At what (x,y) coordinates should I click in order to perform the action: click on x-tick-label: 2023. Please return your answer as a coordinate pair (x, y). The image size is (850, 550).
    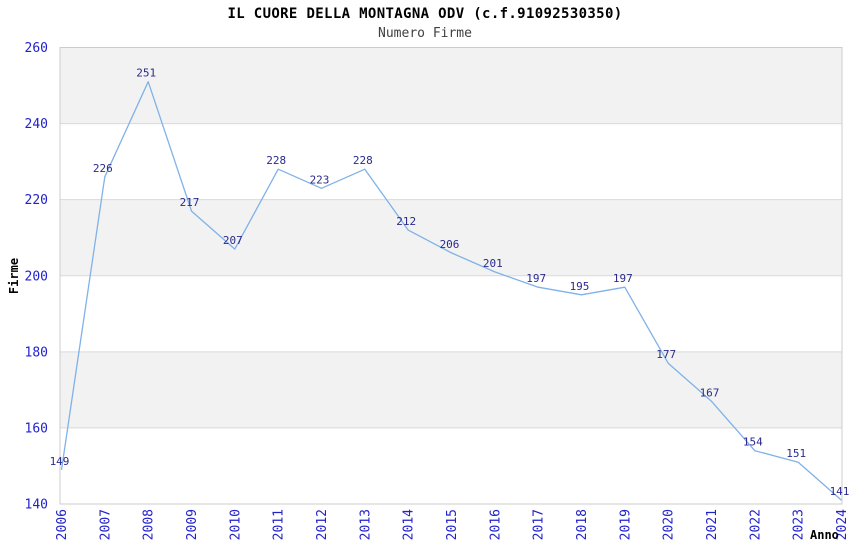
    Looking at the image, I should click on (799, 524).